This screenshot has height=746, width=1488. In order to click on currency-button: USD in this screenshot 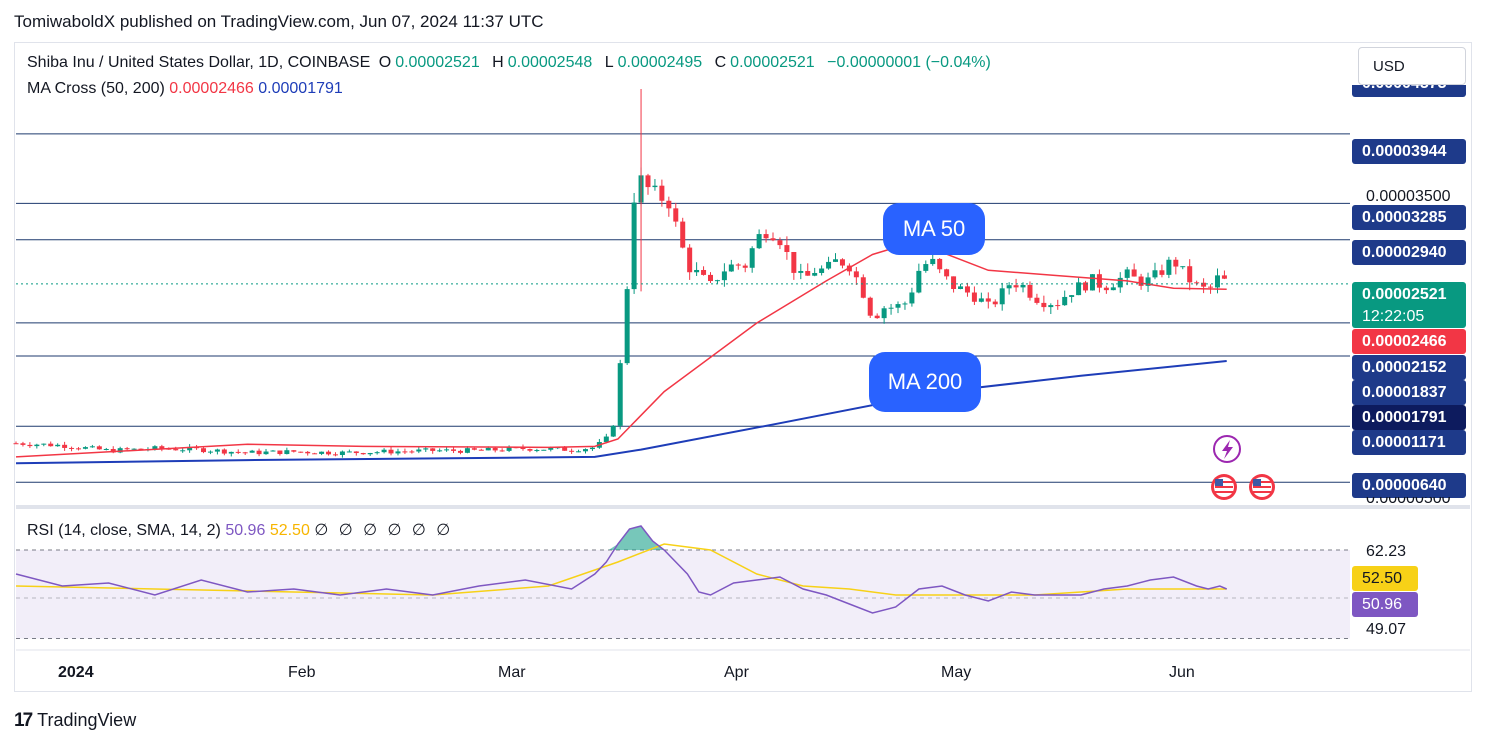, I will do `click(1412, 66)`.